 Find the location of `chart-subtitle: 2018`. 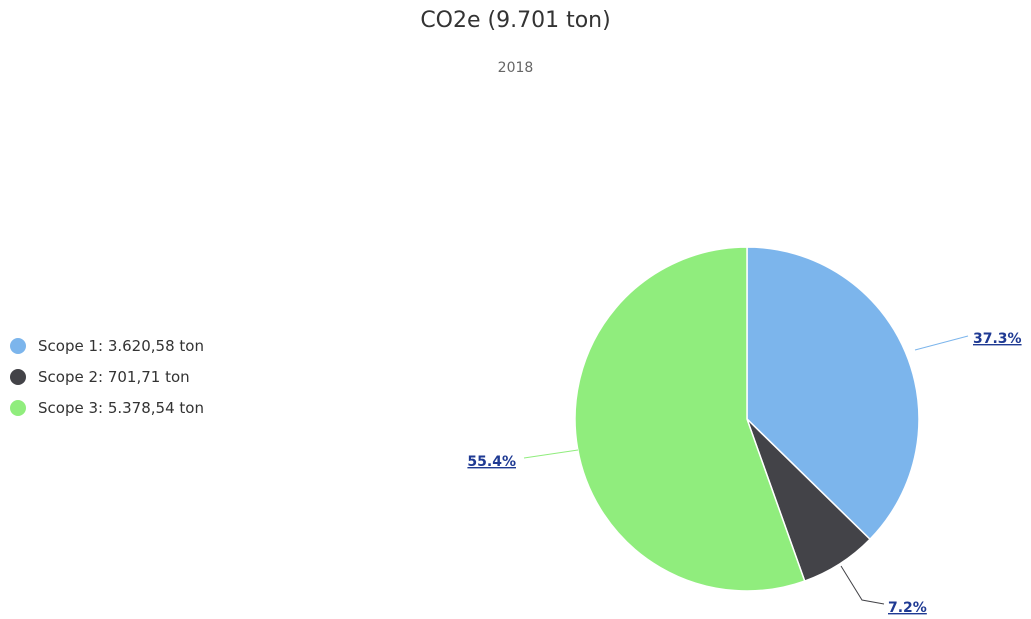

chart-subtitle: 2018 is located at coordinates (515, 68).